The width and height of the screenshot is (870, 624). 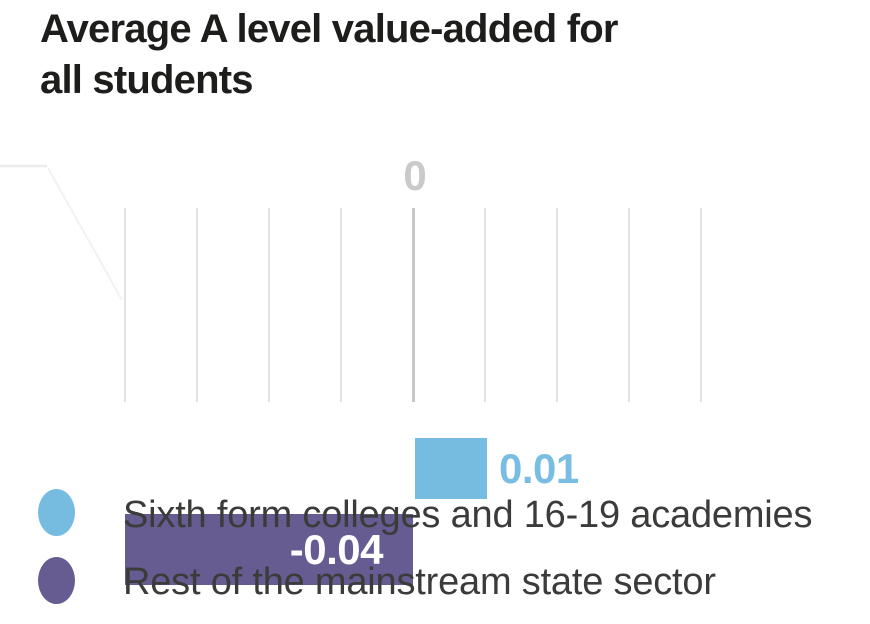 What do you see at coordinates (415, 175) in the screenshot?
I see `x-axis-zero-tick-label: 0` at bounding box center [415, 175].